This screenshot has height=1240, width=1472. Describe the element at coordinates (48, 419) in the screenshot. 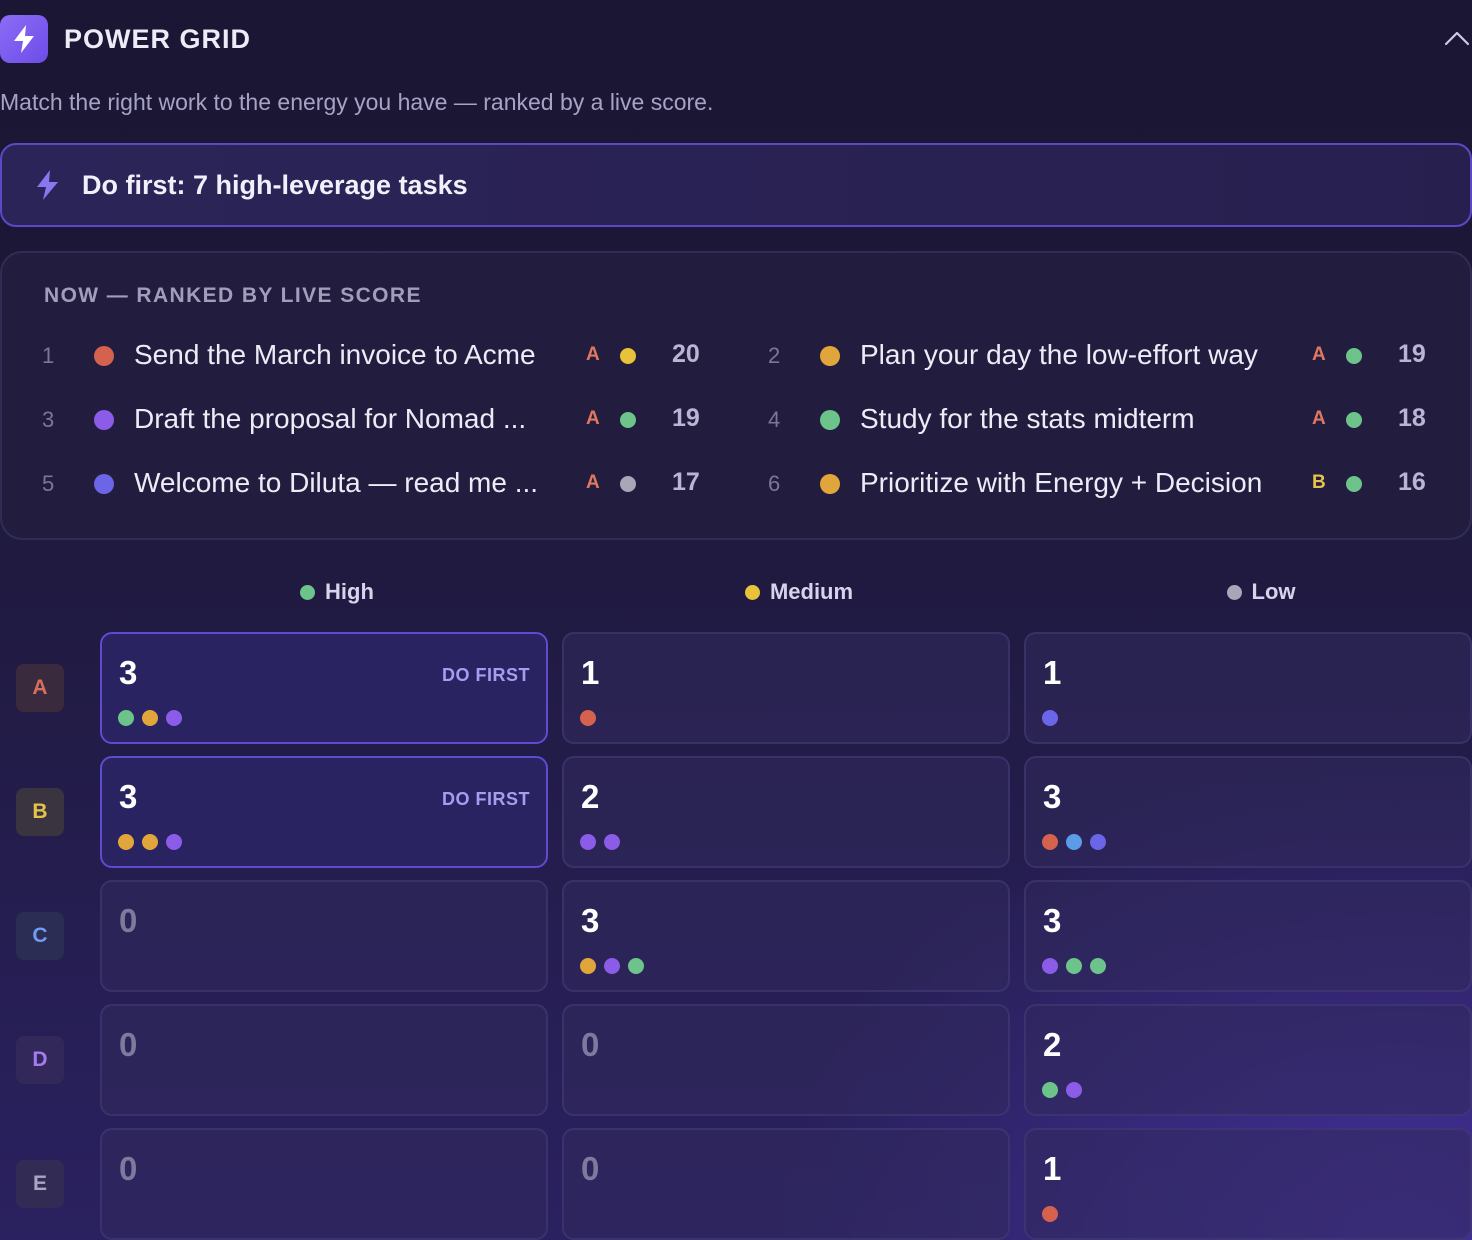

I see `rank-number: 3` at that location.